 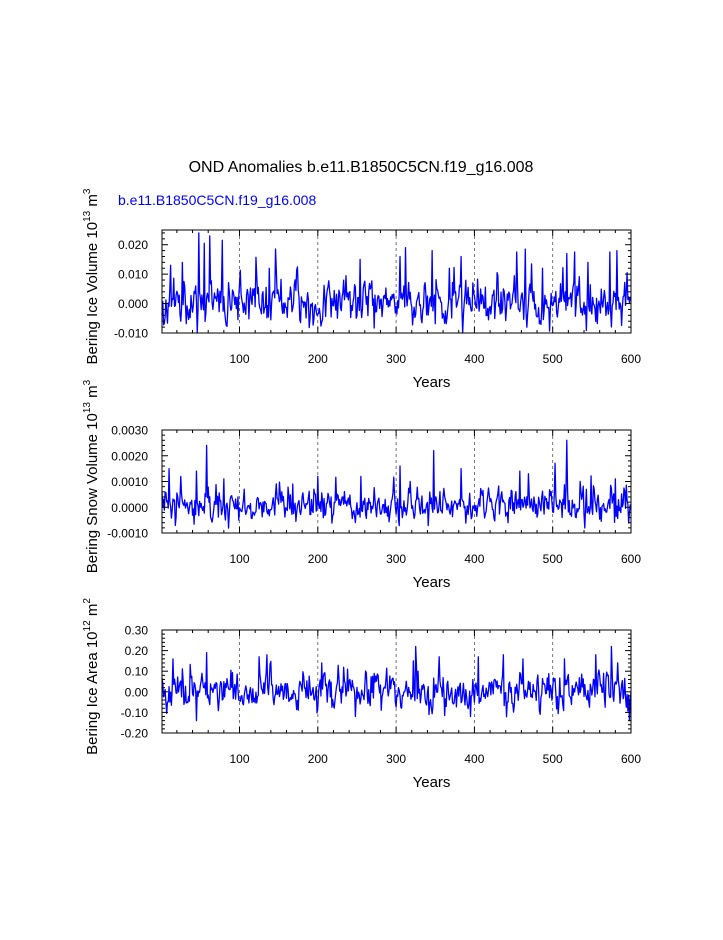 I want to click on y-tick-label: 0.30, so click(x=137, y=631).